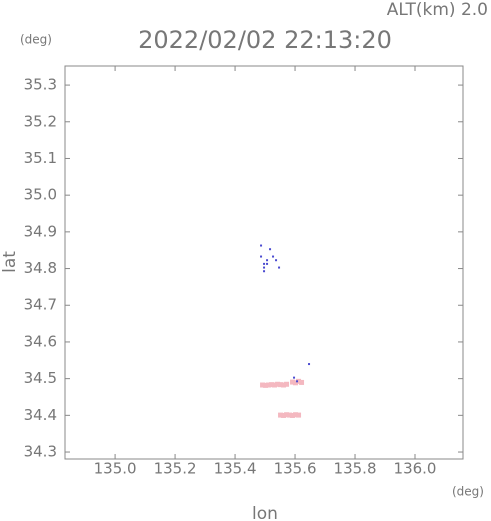  Describe the element at coordinates (40, 378) in the screenshot. I see `y-tick-label: 34.5` at that location.